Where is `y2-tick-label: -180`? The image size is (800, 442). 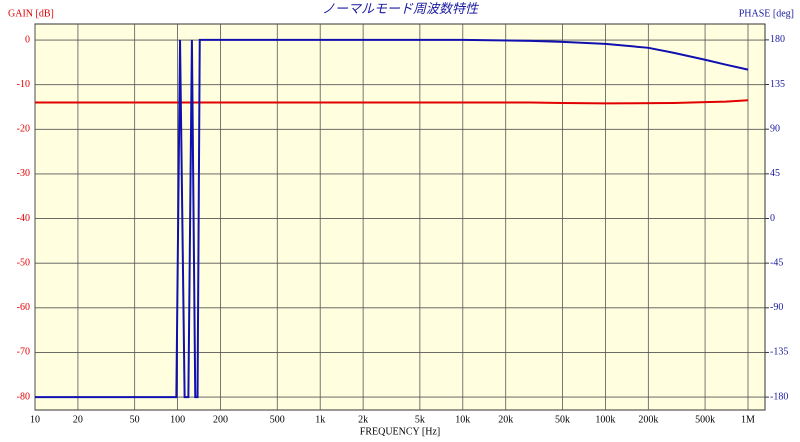
y2-tick-label: -180 is located at coordinates (779, 396).